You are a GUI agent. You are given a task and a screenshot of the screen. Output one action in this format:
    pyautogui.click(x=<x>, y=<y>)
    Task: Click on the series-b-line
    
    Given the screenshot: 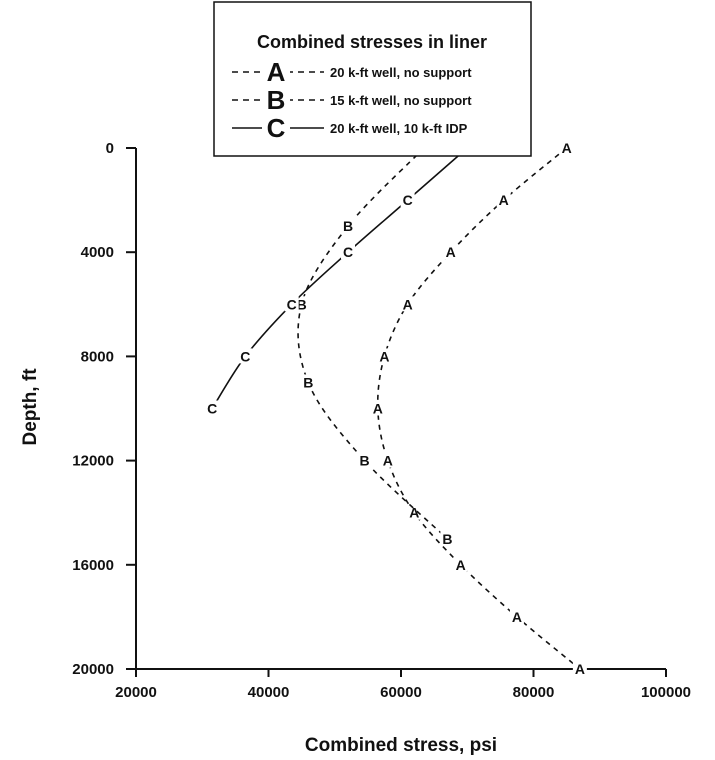 What is the action you would take?
    pyautogui.click(x=372, y=343)
    